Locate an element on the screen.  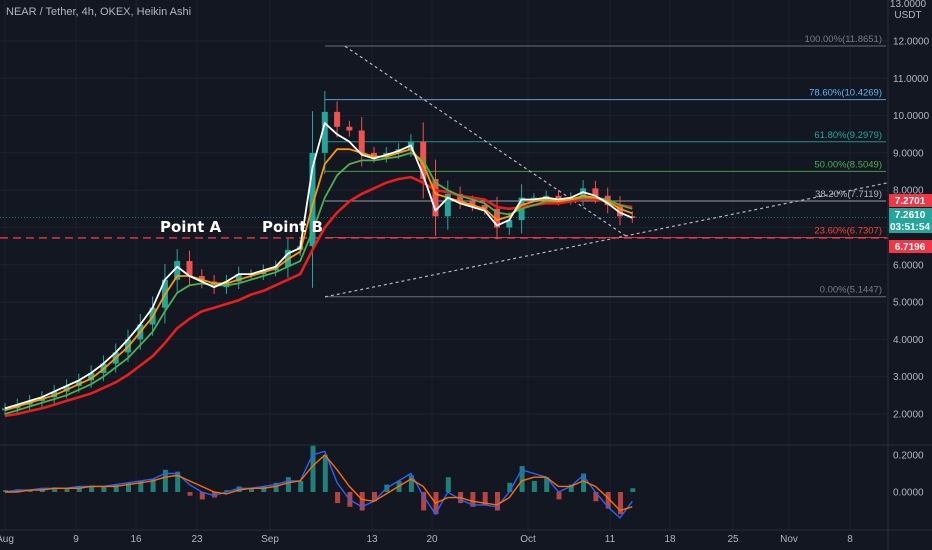
y-tick-top: 13.0000 is located at coordinates (908, 5).